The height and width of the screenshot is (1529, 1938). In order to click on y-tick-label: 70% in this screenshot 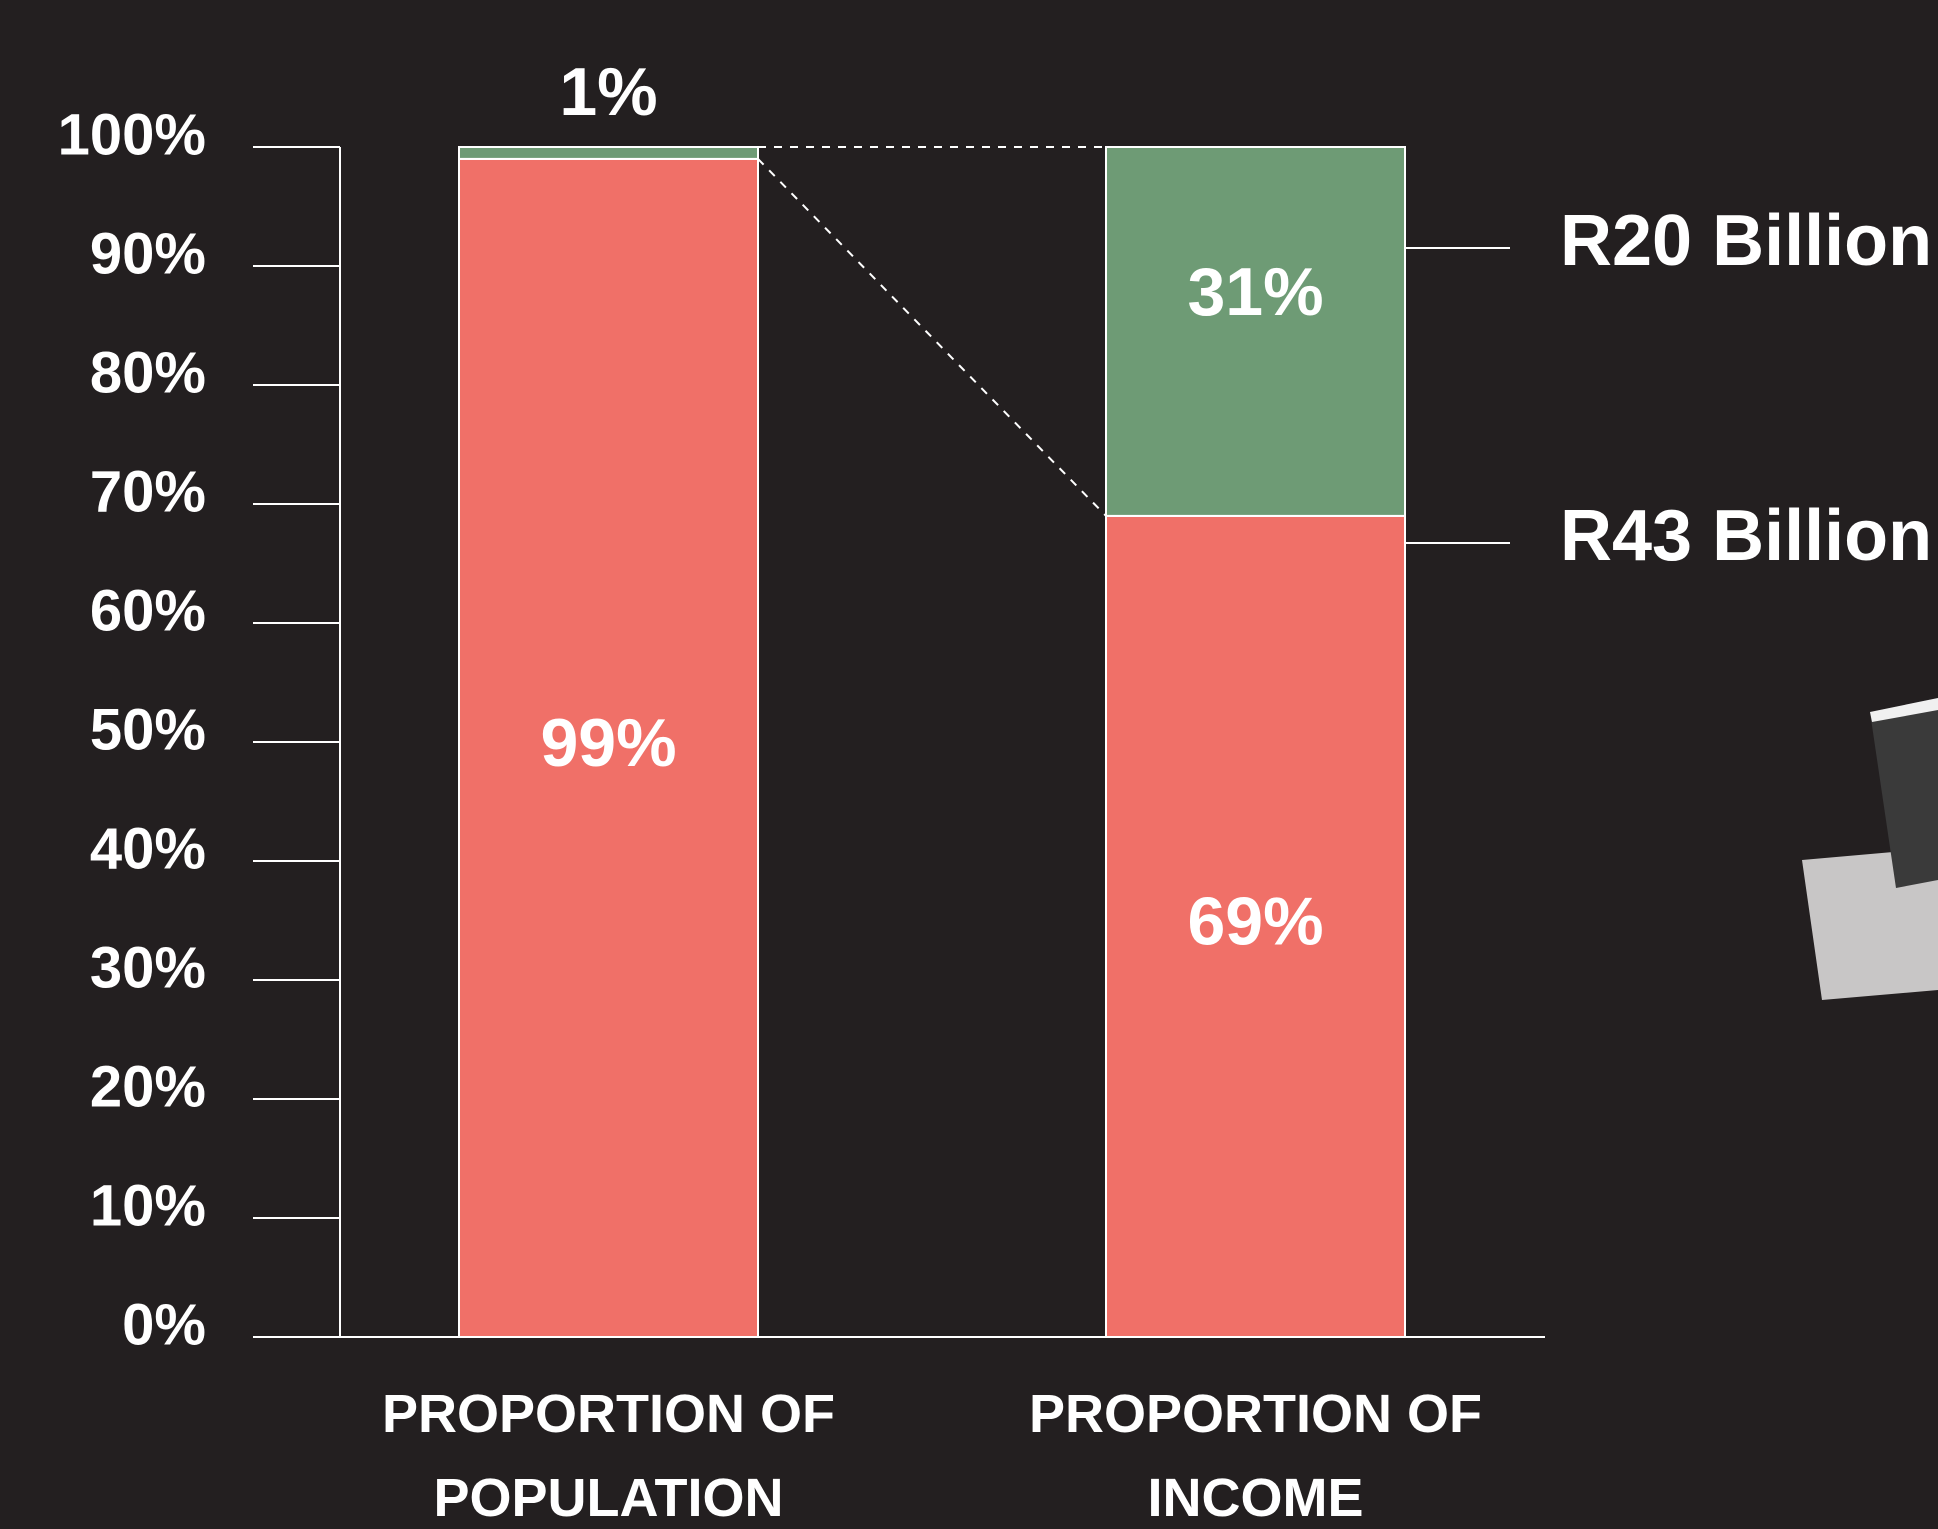, I will do `click(148, 491)`.